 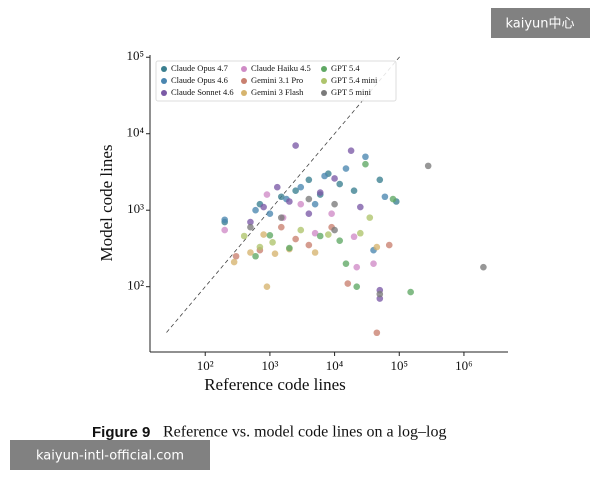 What do you see at coordinates (106, 202) in the screenshot?
I see `y-axis-label: Model code lines` at bounding box center [106, 202].